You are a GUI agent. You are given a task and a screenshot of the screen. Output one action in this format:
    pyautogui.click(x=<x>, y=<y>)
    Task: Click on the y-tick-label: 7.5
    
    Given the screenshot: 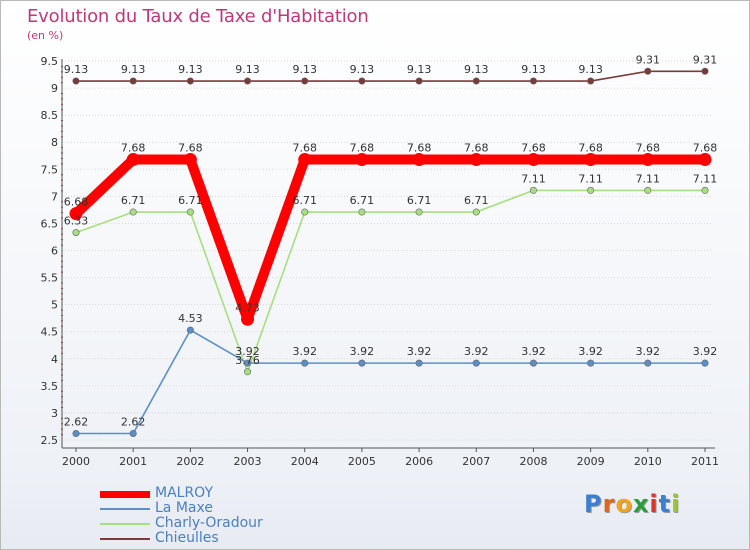 What is the action you would take?
    pyautogui.click(x=50, y=169)
    